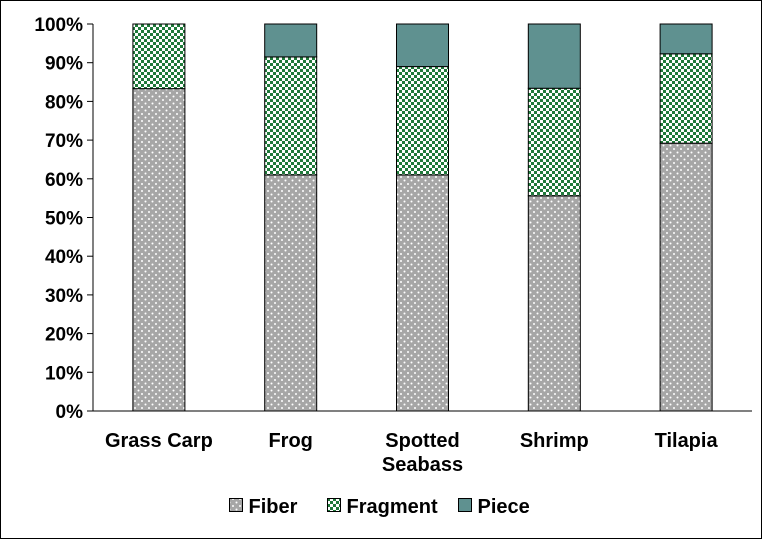 Image resolution: width=762 pixels, height=539 pixels. I want to click on bar-piece-shrimp, so click(554, 56).